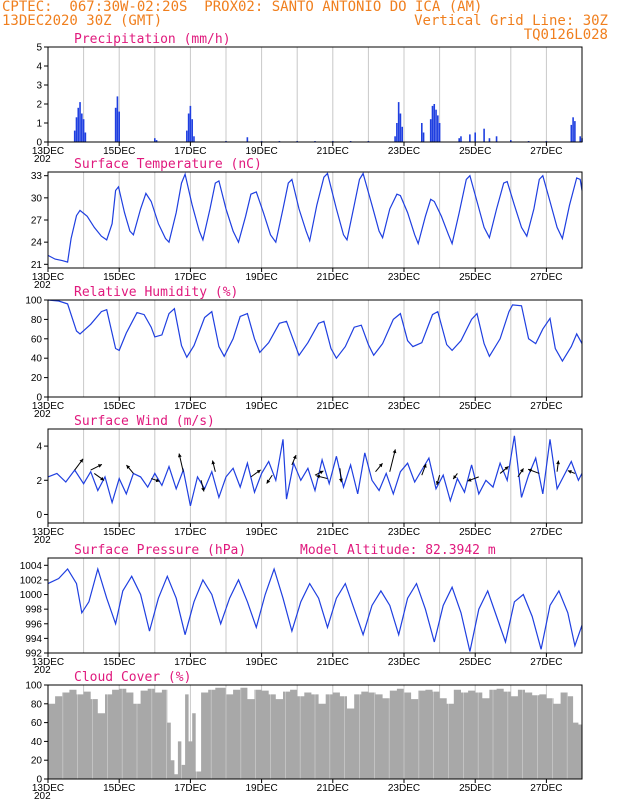 Image resolution: width=618 pixels, height=800 pixels. What do you see at coordinates (315, 220) in the screenshot?
I see `temp-frame` at bounding box center [315, 220].